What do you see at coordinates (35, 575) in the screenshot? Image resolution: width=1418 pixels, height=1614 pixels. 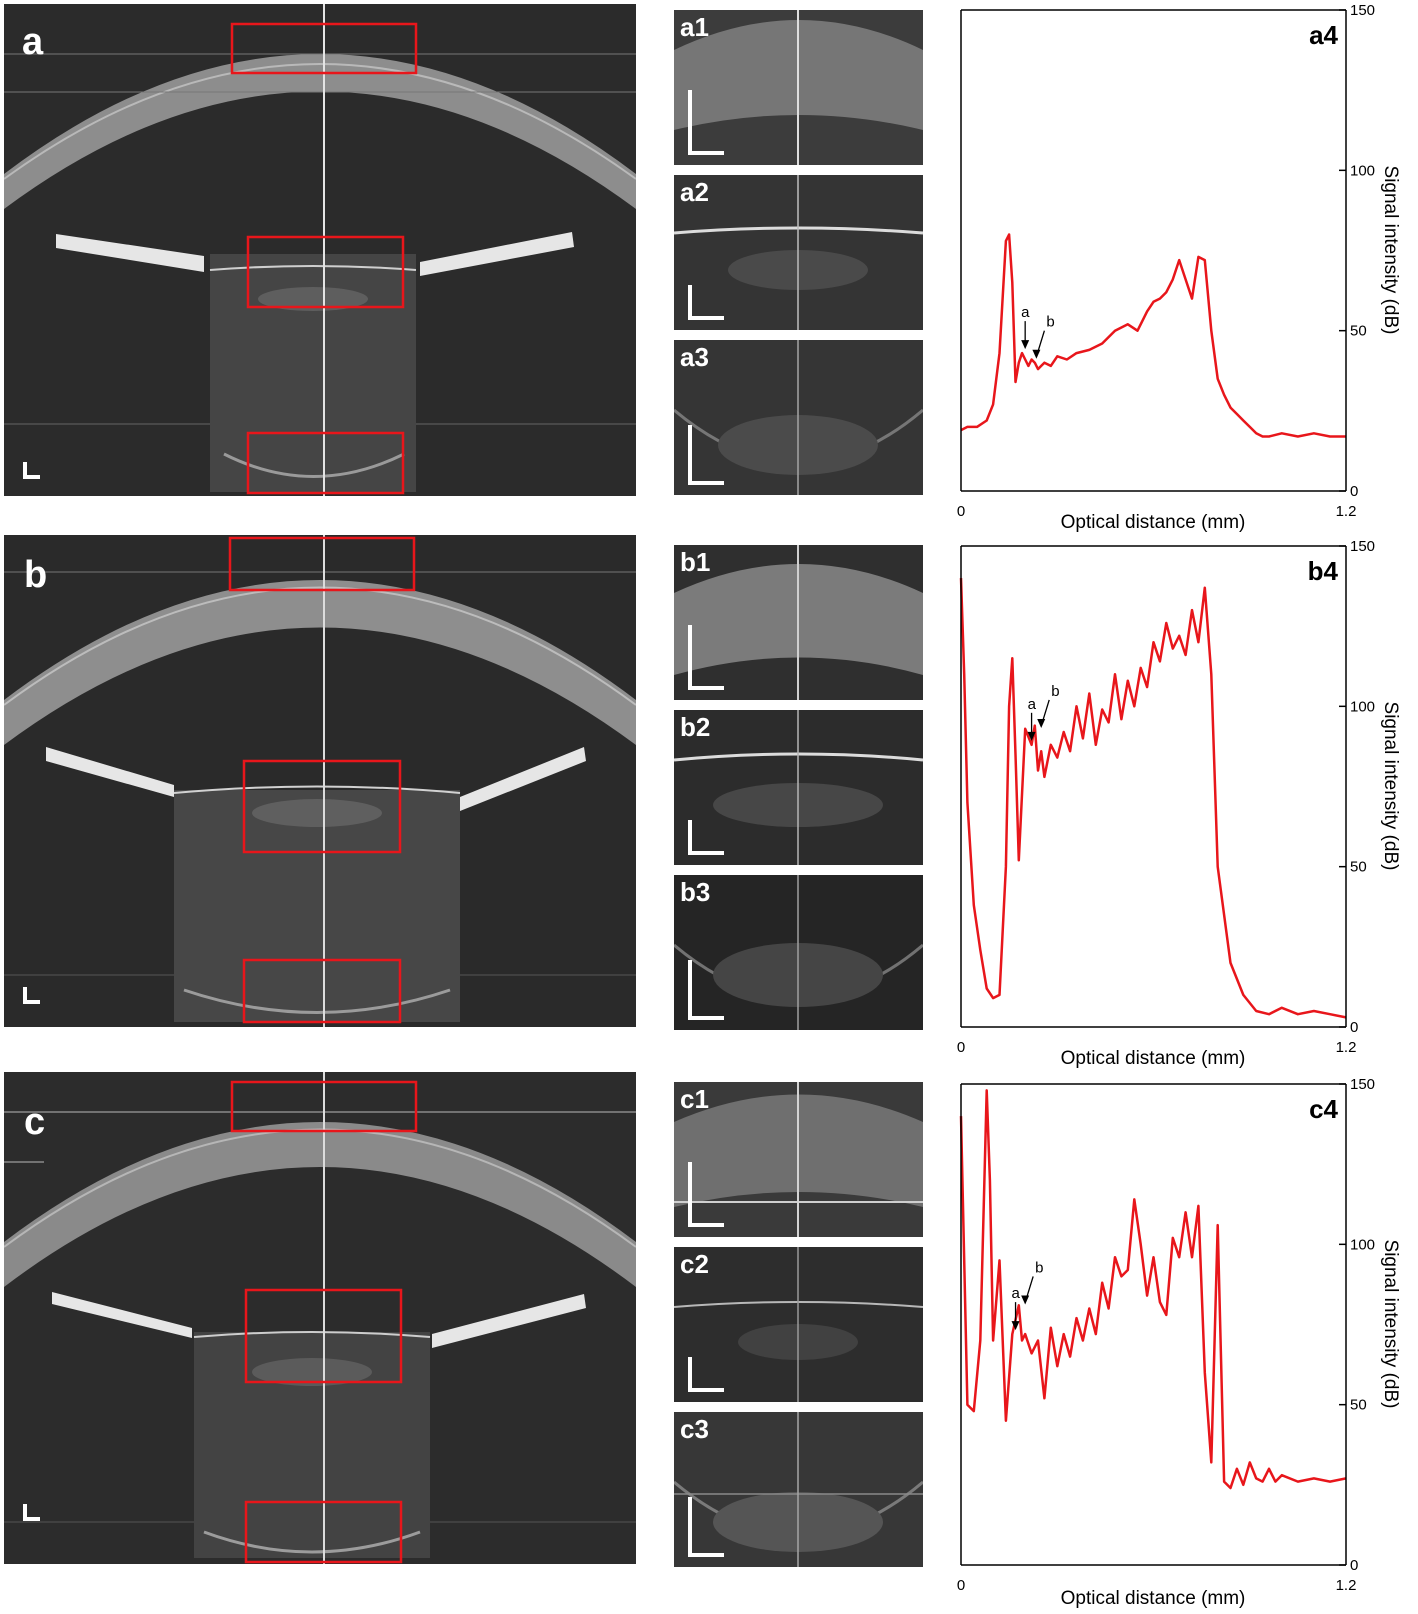 I see `panel-label-b: b` at bounding box center [35, 575].